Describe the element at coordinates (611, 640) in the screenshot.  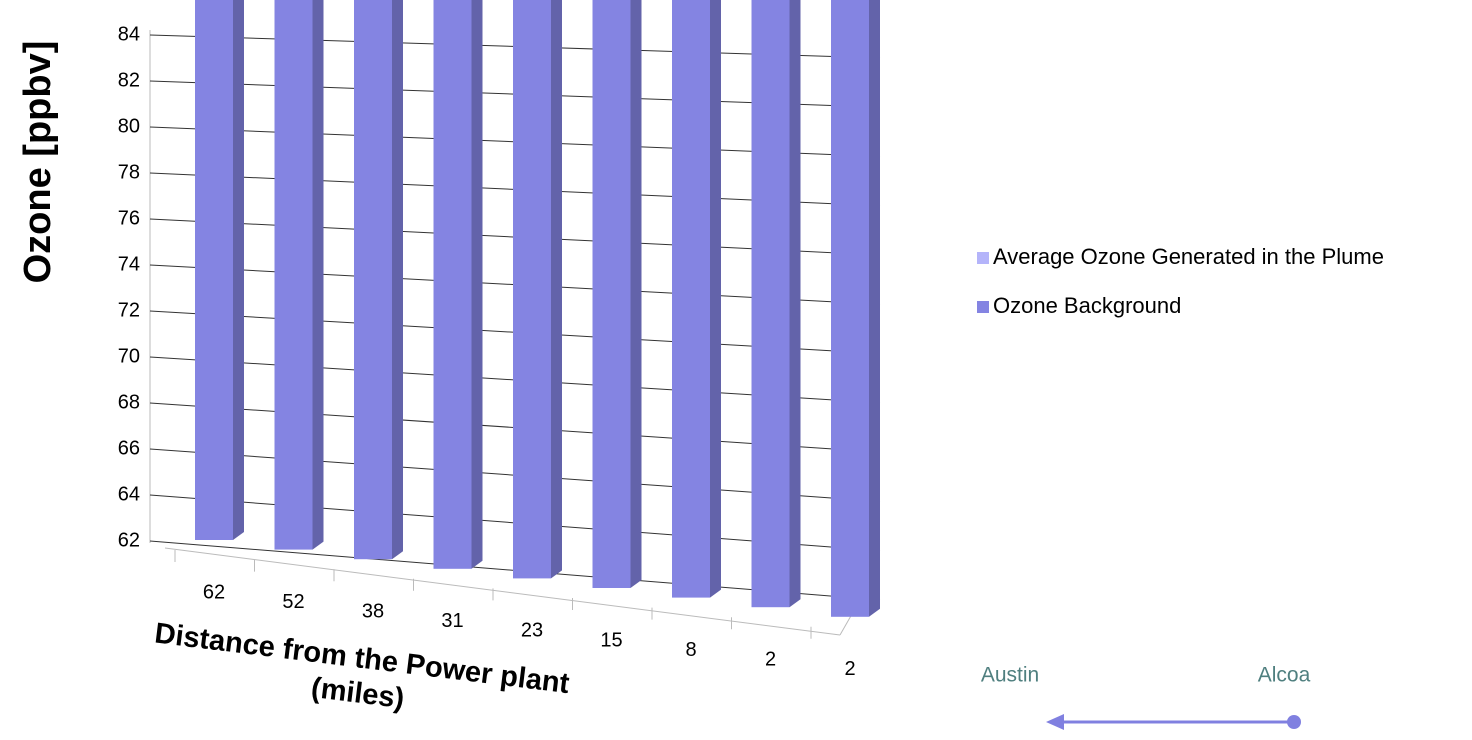
I see `x-tick-label: 15` at that location.